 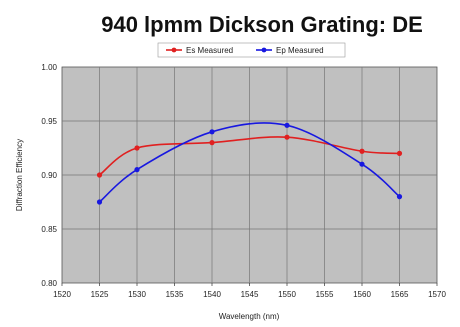 I want to click on chart-title: 940 lpmm Dickson Grating: DE, so click(x=262, y=24).